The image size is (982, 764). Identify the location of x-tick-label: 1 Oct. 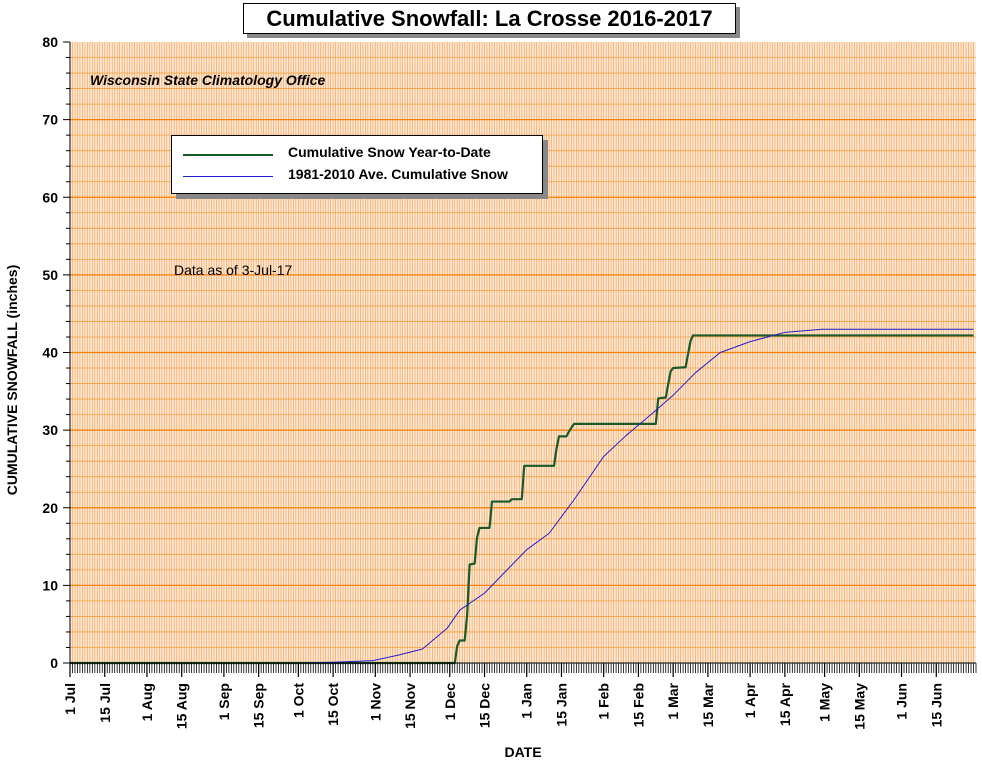
(298, 700).